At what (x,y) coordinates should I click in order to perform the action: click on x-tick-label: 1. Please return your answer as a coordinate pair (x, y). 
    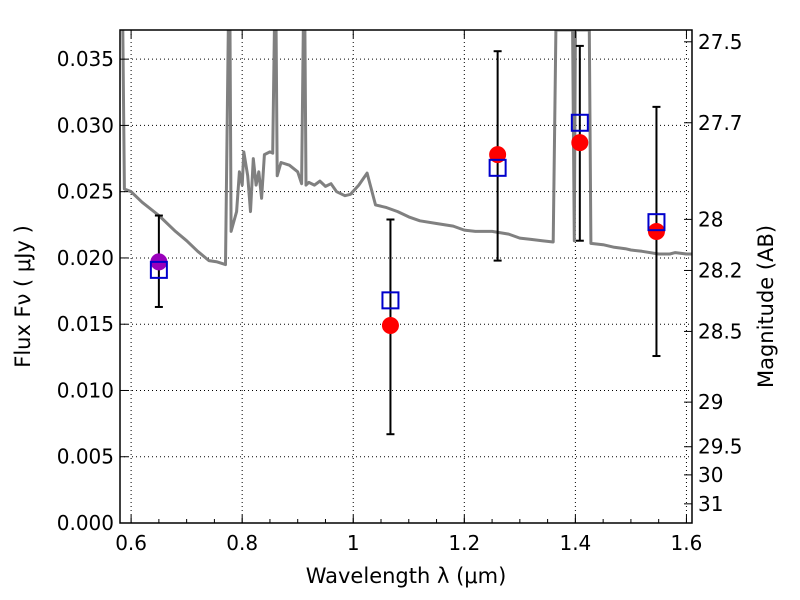
    Looking at the image, I should click on (353, 543).